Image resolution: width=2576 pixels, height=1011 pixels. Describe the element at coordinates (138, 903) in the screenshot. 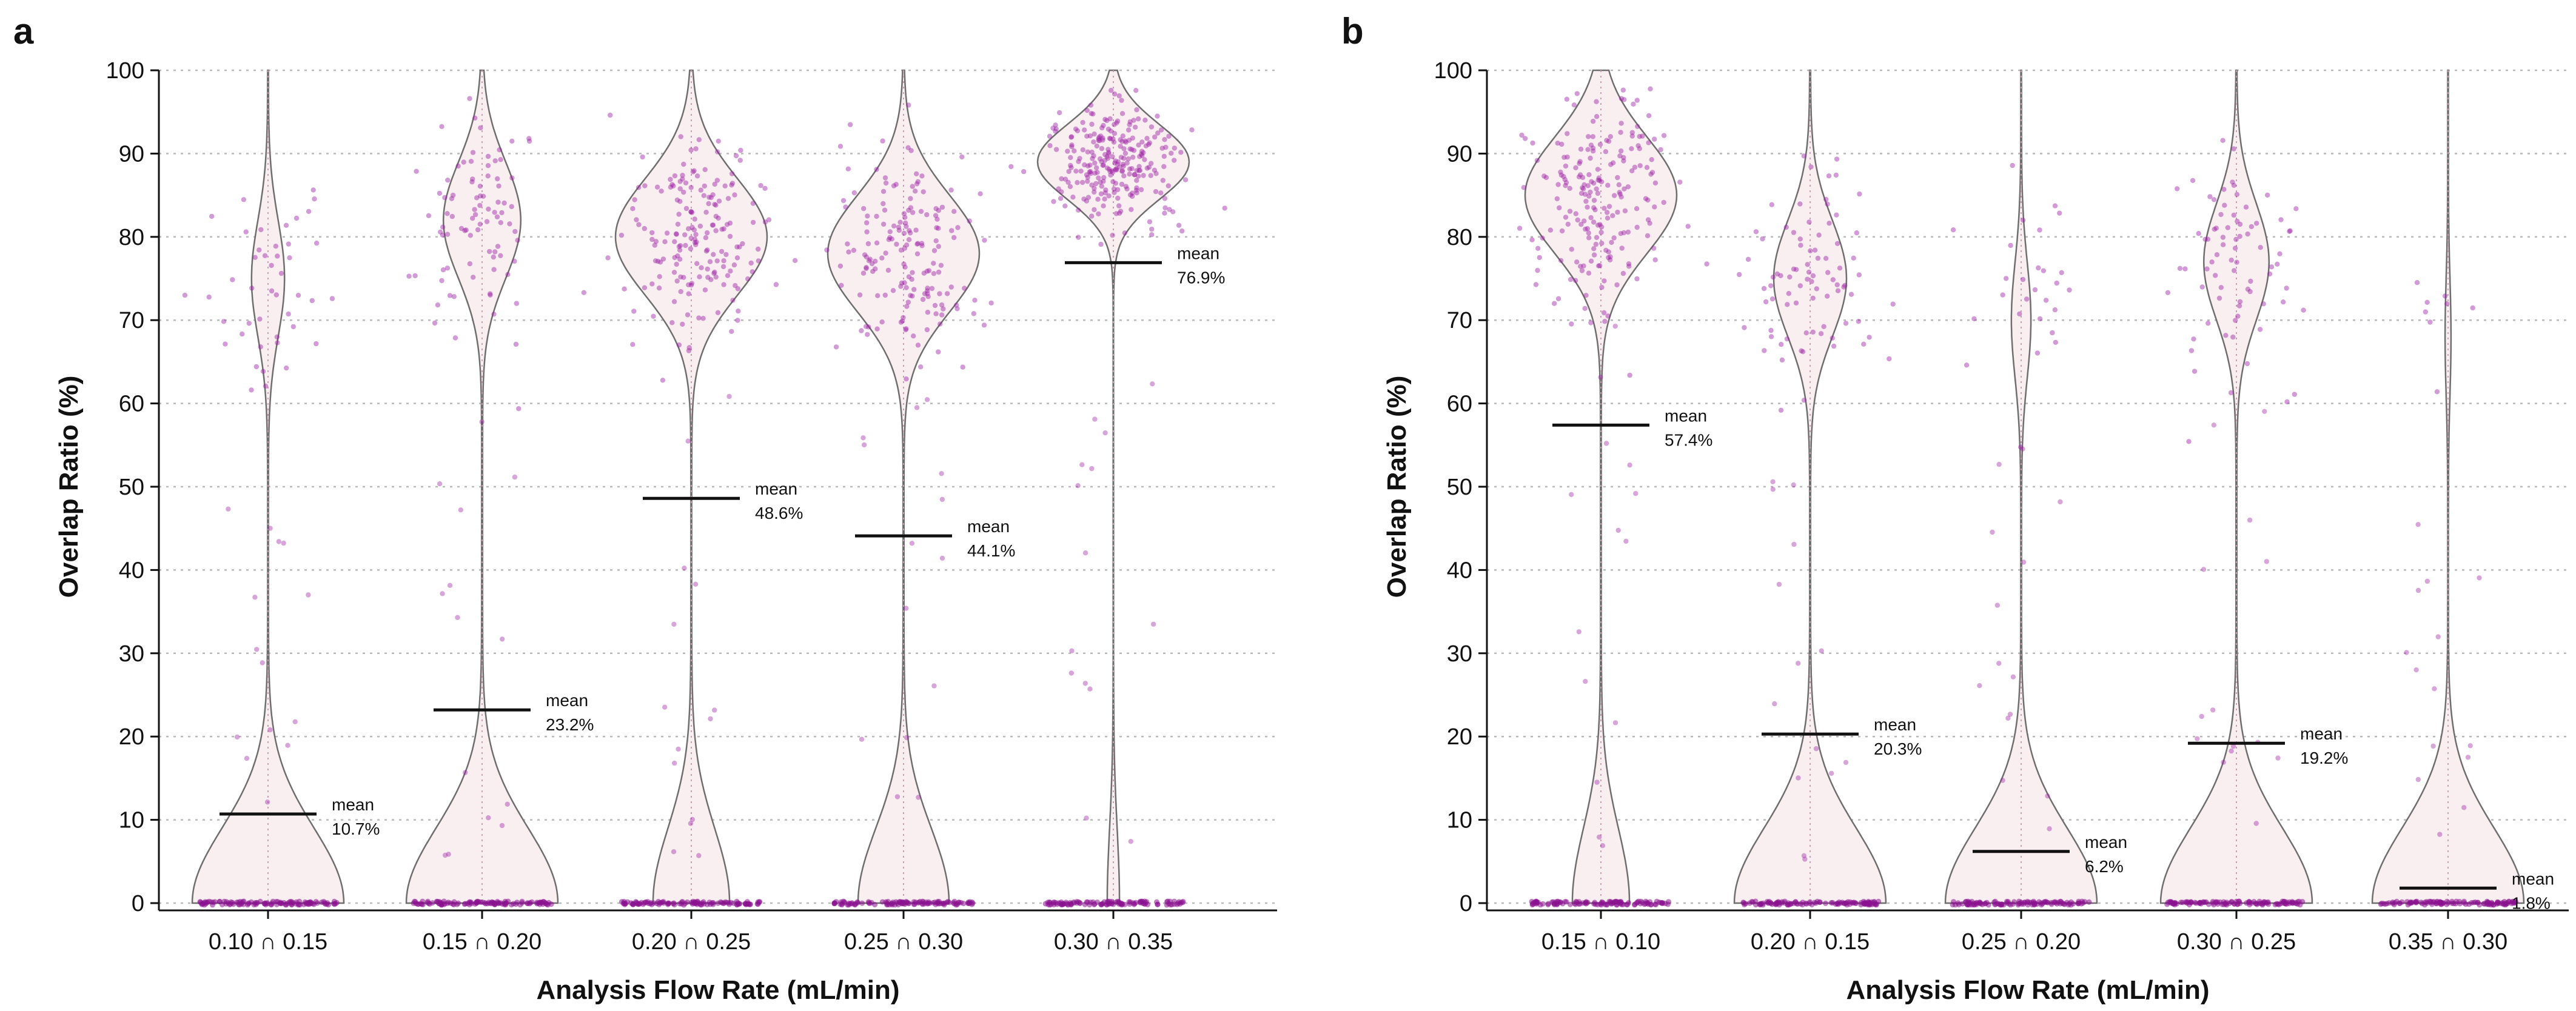

I see `y-tick-label: 0` at that location.